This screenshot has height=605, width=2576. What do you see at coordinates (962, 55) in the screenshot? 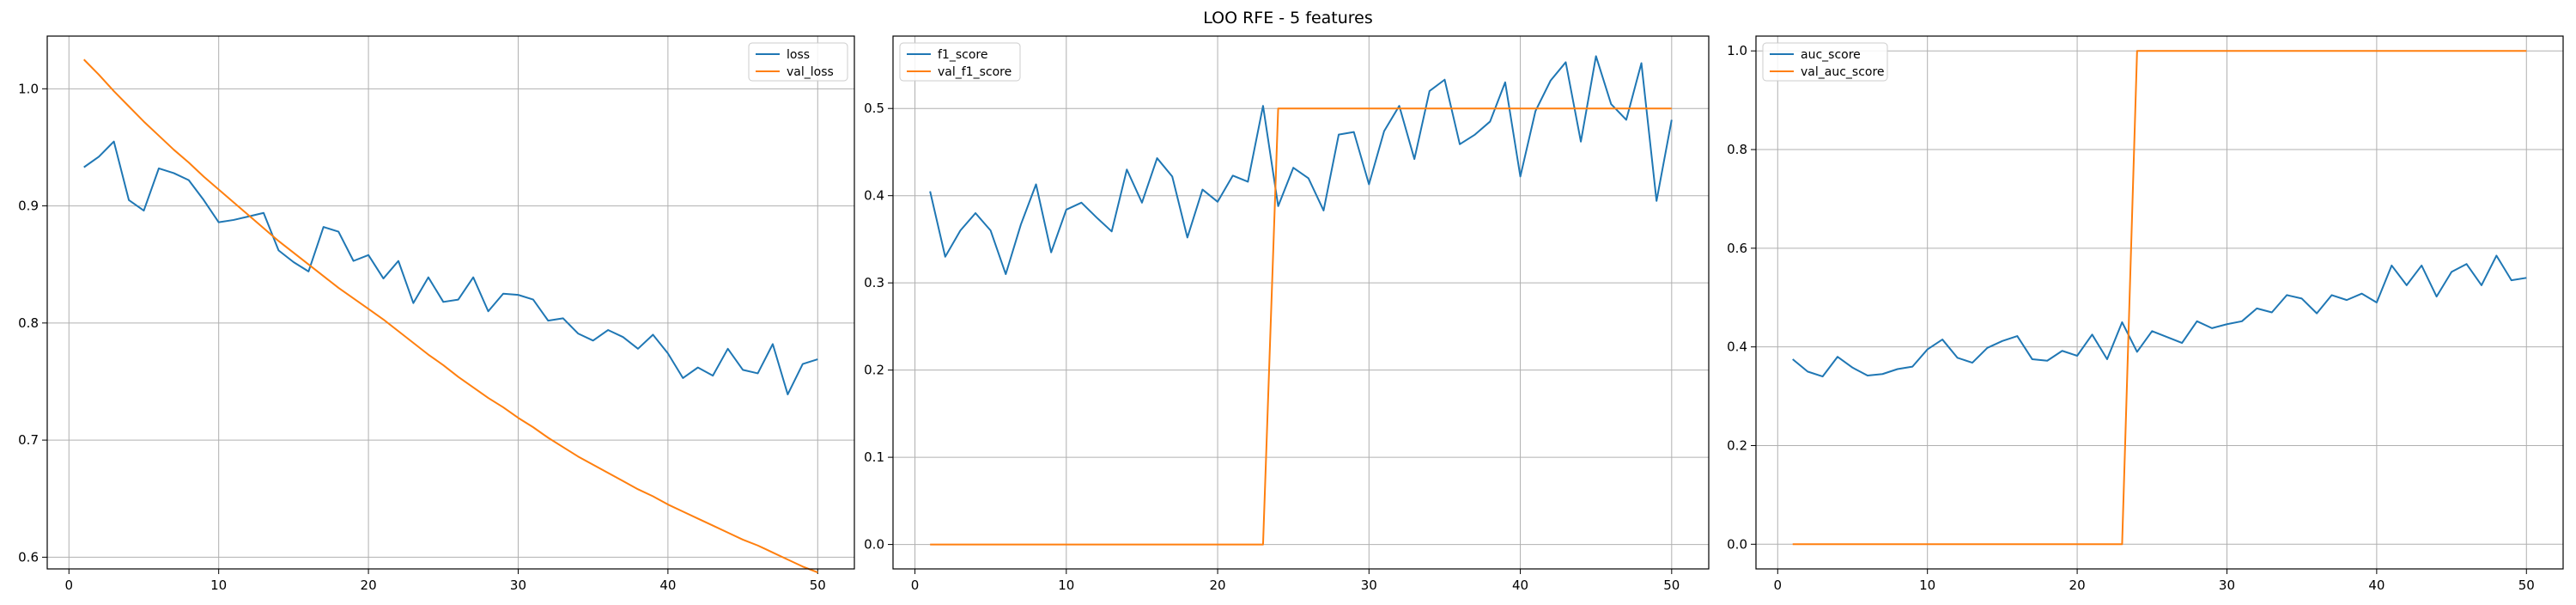
I see `legend-label: f1_score` at bounding box center [962, 55].